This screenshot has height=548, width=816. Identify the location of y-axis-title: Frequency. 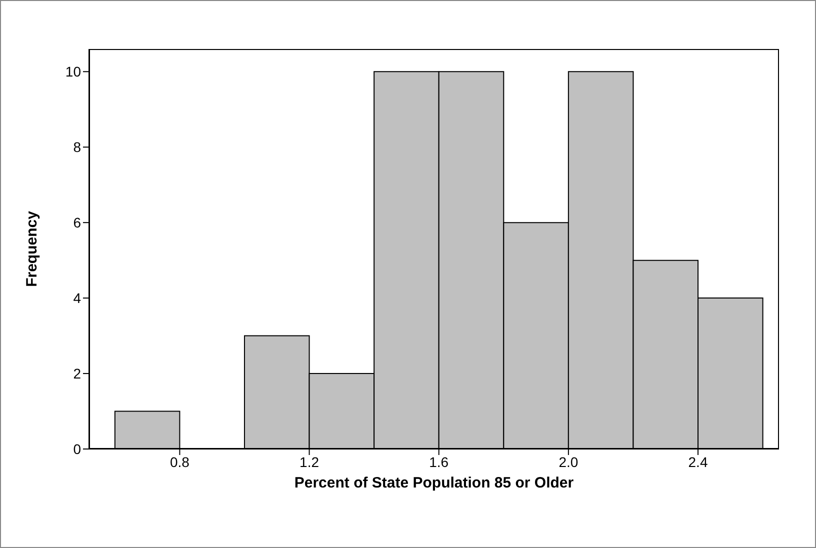
(31, 248).